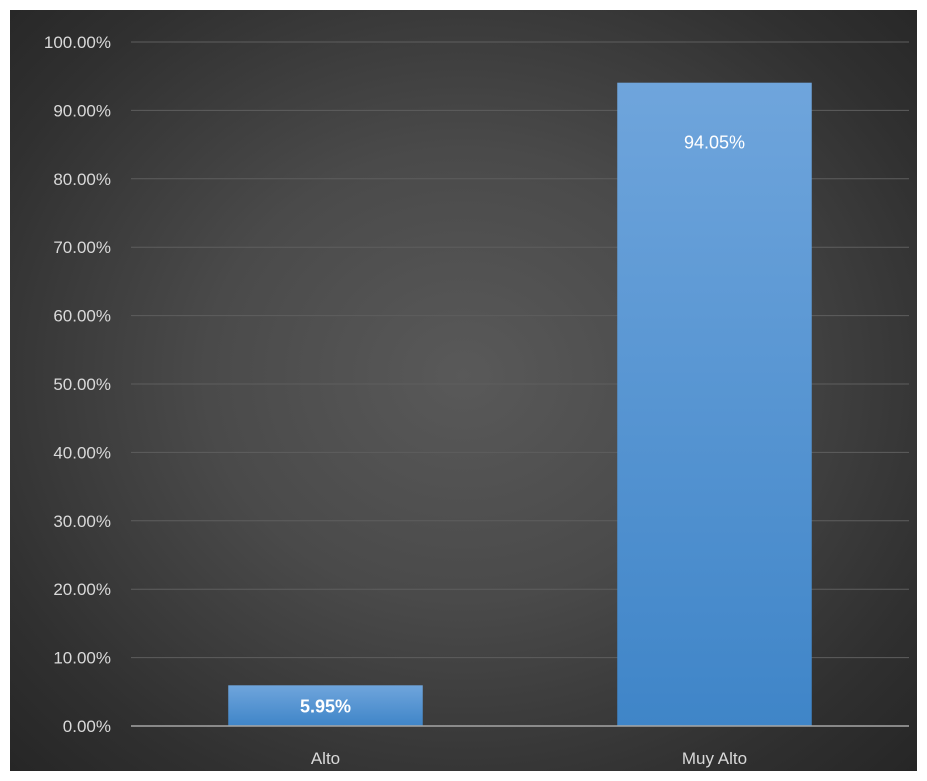 Image resolution: width=927 pixels, height=781 pixels. Describe the element at coordinates (82, 658) in the screenshot. I see `y-tick-label: 10.00%` at that location.